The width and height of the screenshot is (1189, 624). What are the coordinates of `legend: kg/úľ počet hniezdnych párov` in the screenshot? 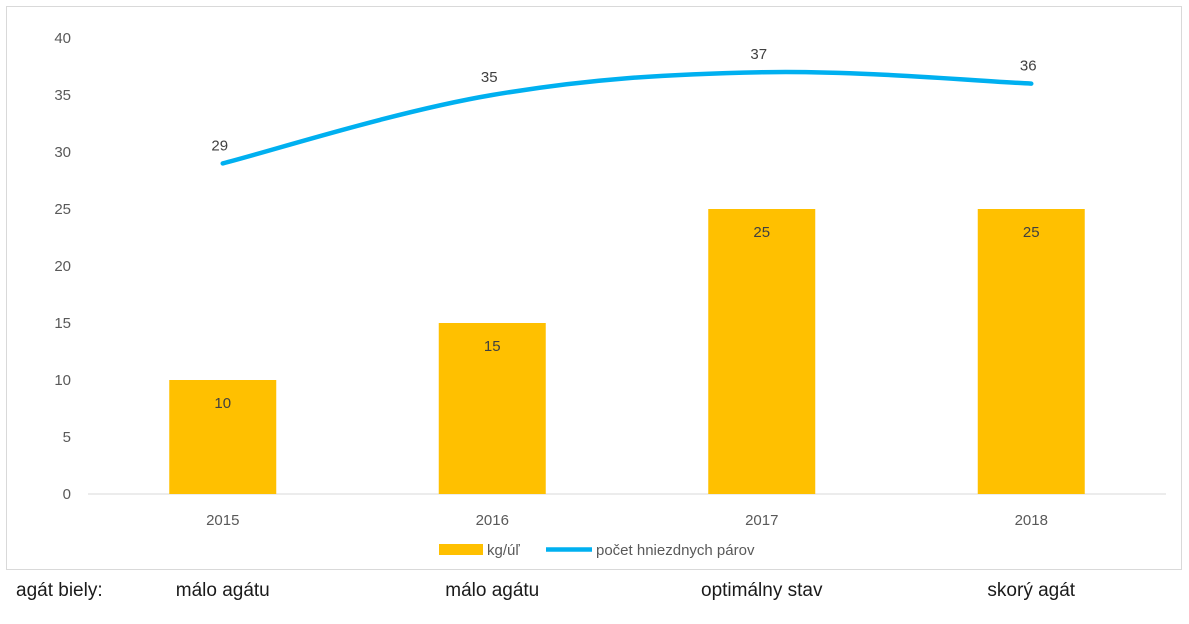 It's located at (597, 550).